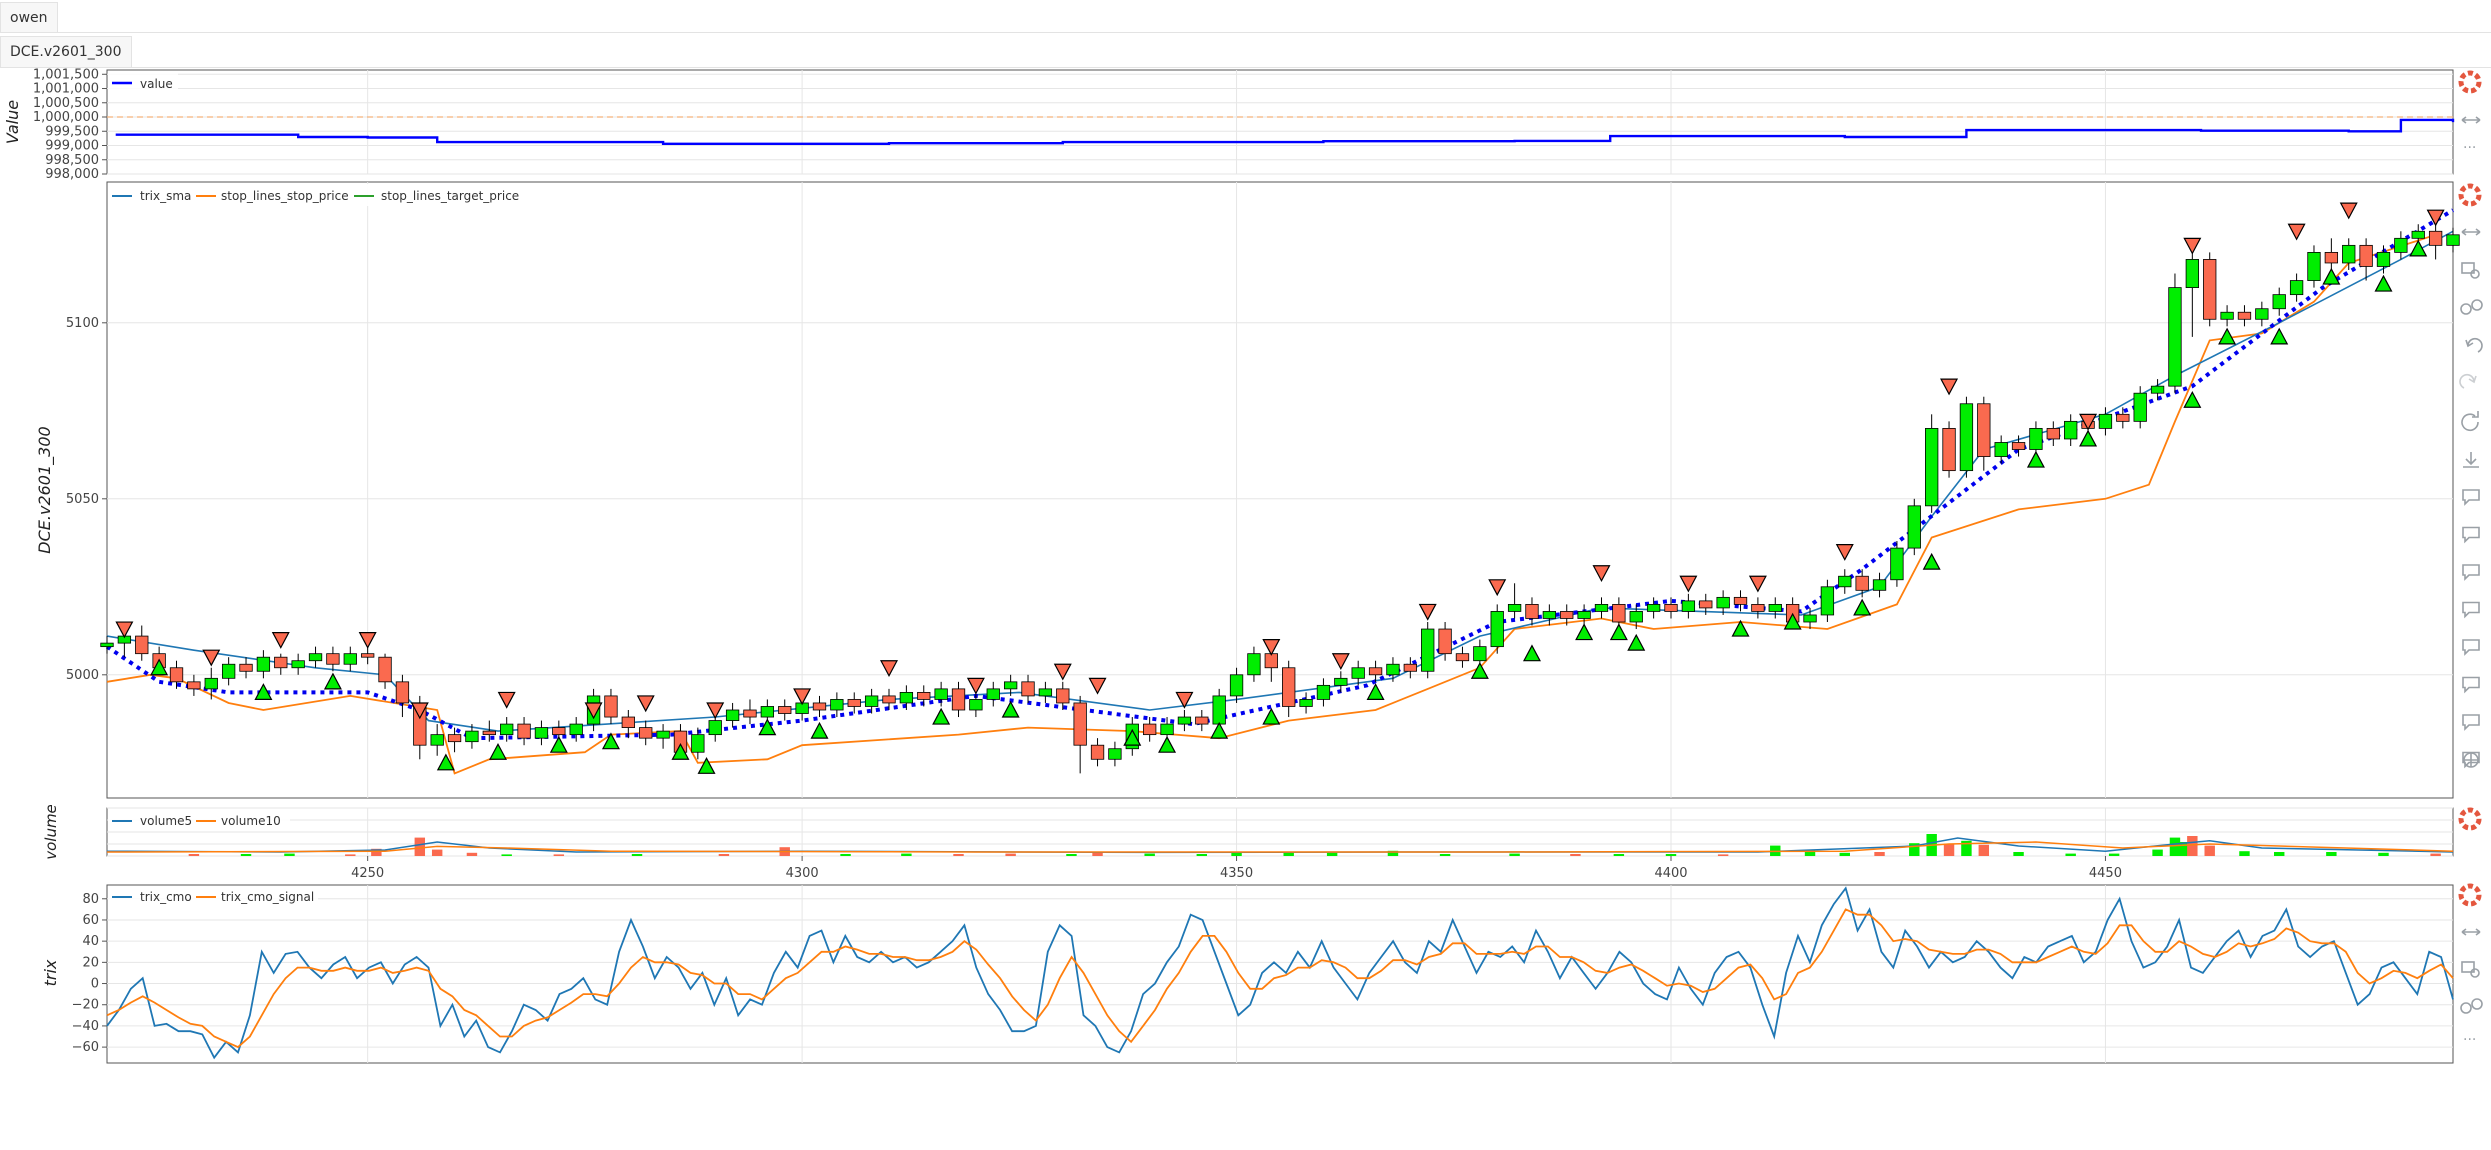  Describe the element at coordinates (2474, 345) in the screenshot. I see `undo-icon` at that location.